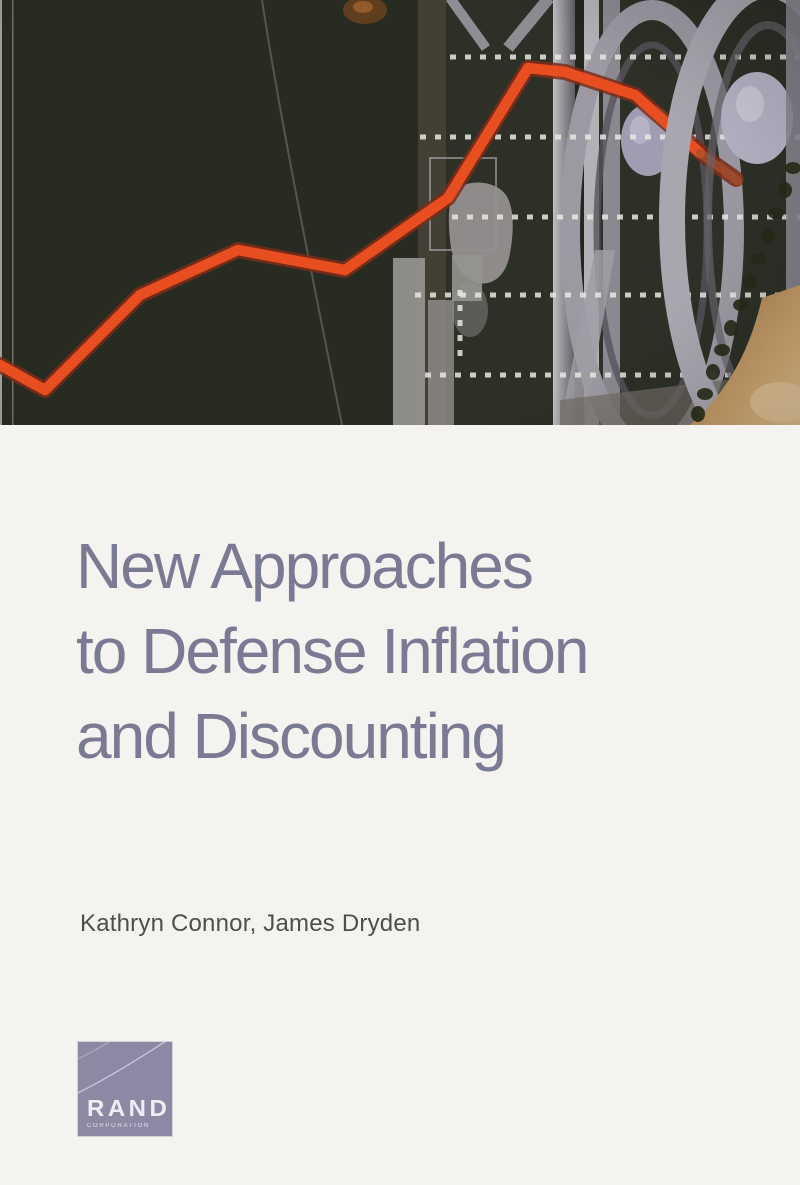 The width and height of the screenshot is (800, 1185). I want to click on rand-logo-text: RAND CORPORATION, so click(128, 1113).